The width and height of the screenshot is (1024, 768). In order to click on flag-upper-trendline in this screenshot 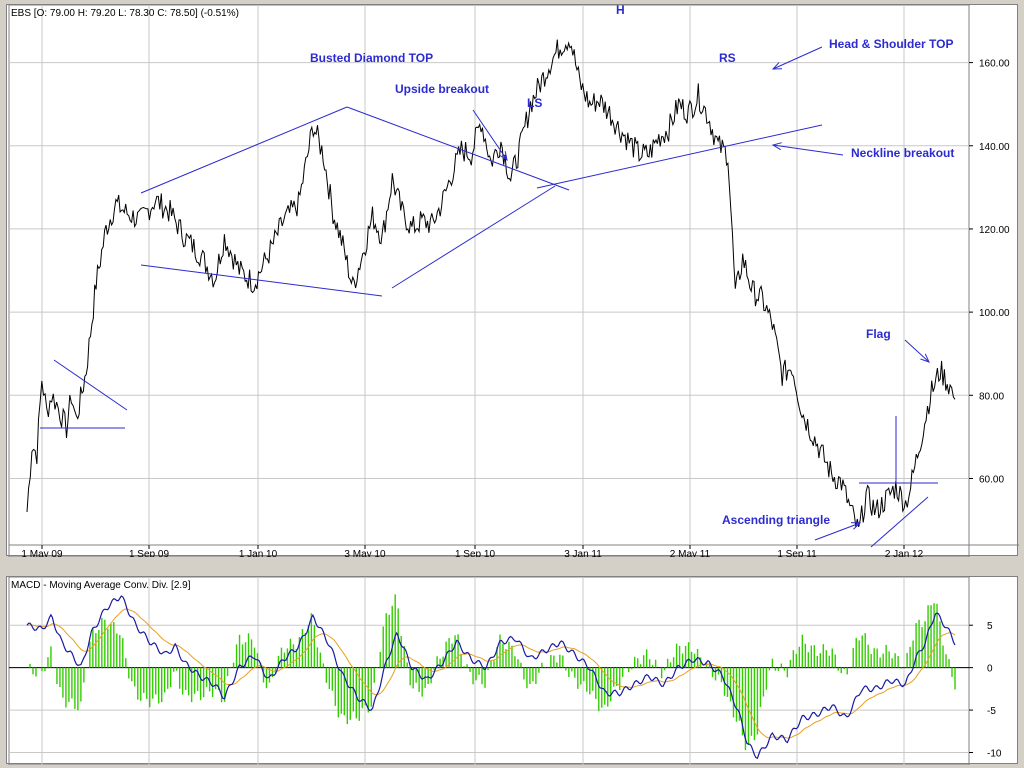, I will do `click(90, 385)`.